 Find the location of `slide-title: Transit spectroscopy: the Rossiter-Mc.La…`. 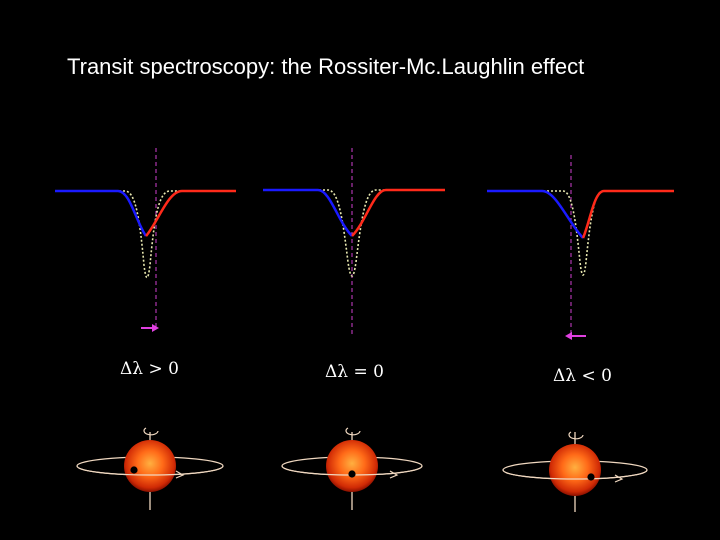

slide-title: Transit spectroscopy: the Rossiter-Mc.La… is located at coordinates (326, 66).